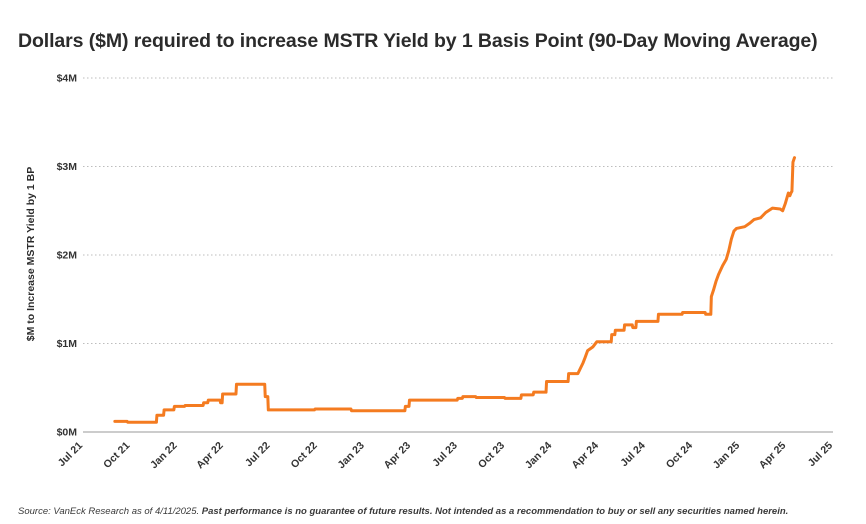 This screenshot has width=866, height=524. What do you see at coordinates (539, 456) in the screenshot?
I see `x-tick-label: Jan 24` at bounding box center [539, 456].